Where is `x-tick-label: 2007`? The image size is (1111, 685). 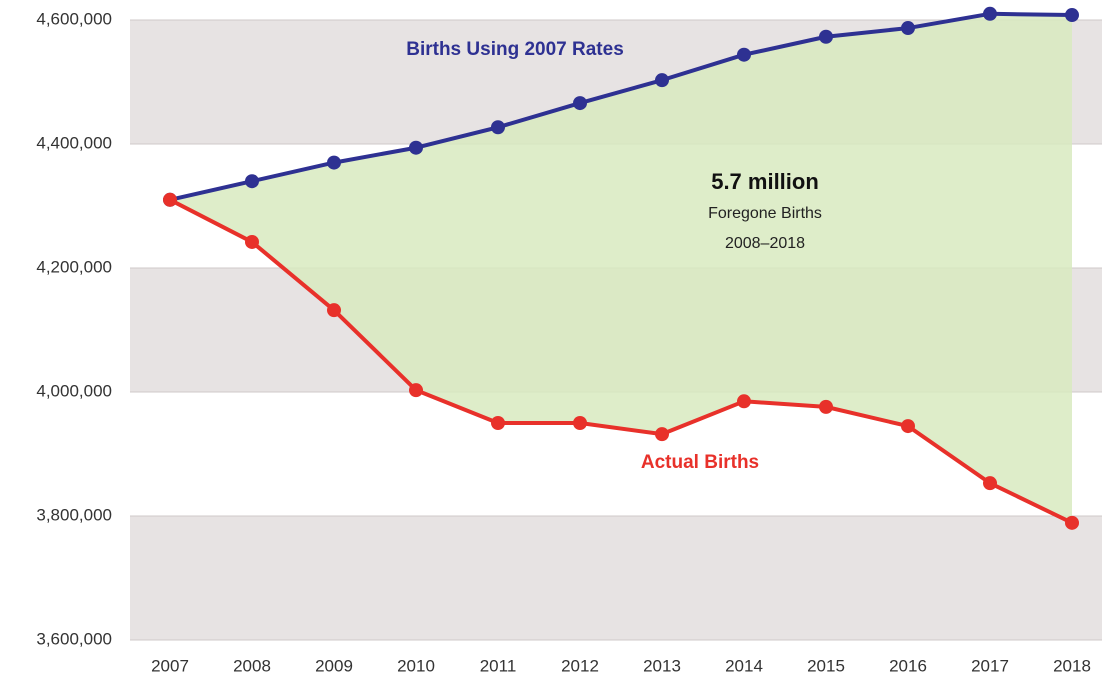 x-tick-label: 2007 is located at coordinates (170, 665).